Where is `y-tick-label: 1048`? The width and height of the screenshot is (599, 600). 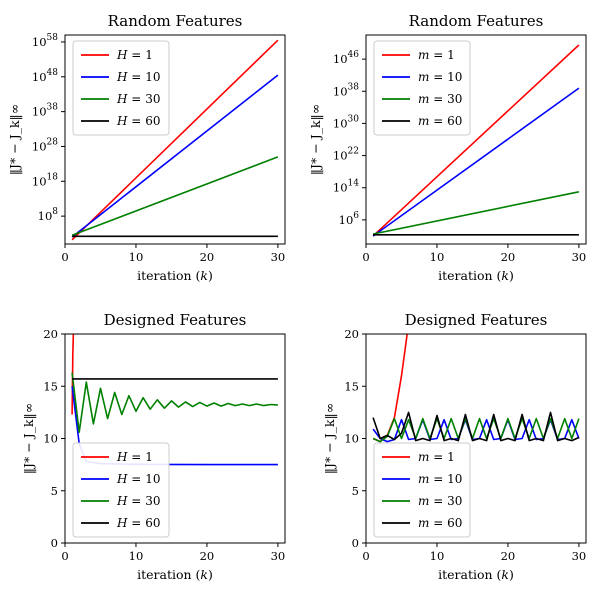 y-tick-label: 1048 is located at coordinates (45, 76).